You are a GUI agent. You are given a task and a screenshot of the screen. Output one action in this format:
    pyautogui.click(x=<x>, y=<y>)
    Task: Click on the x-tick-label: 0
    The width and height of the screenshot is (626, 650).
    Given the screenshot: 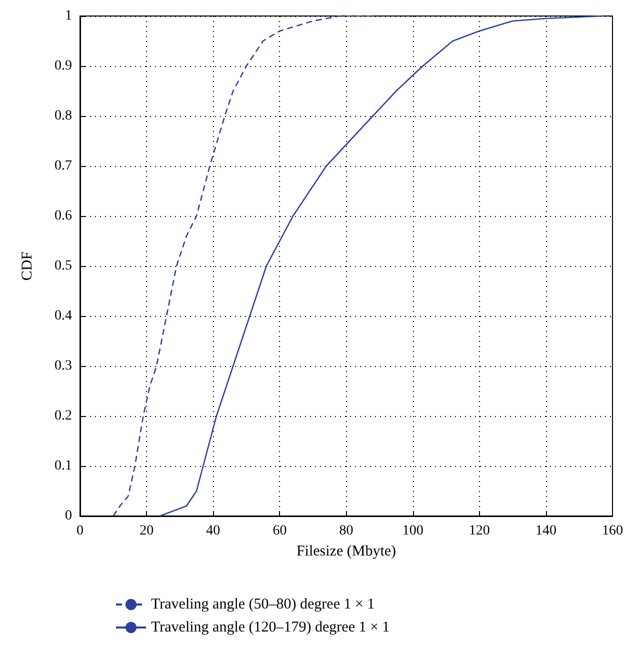 What is the action you would take?
    pyautogui.click(x=80, y=531)
    